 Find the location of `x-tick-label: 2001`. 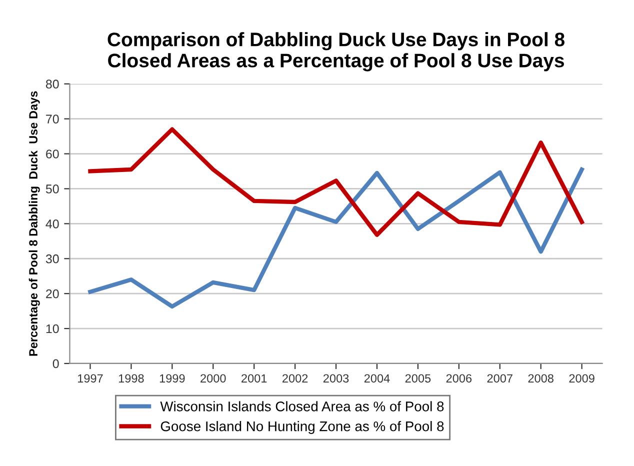

x-tick-label: 2001 is located at coordinates (254, 378).